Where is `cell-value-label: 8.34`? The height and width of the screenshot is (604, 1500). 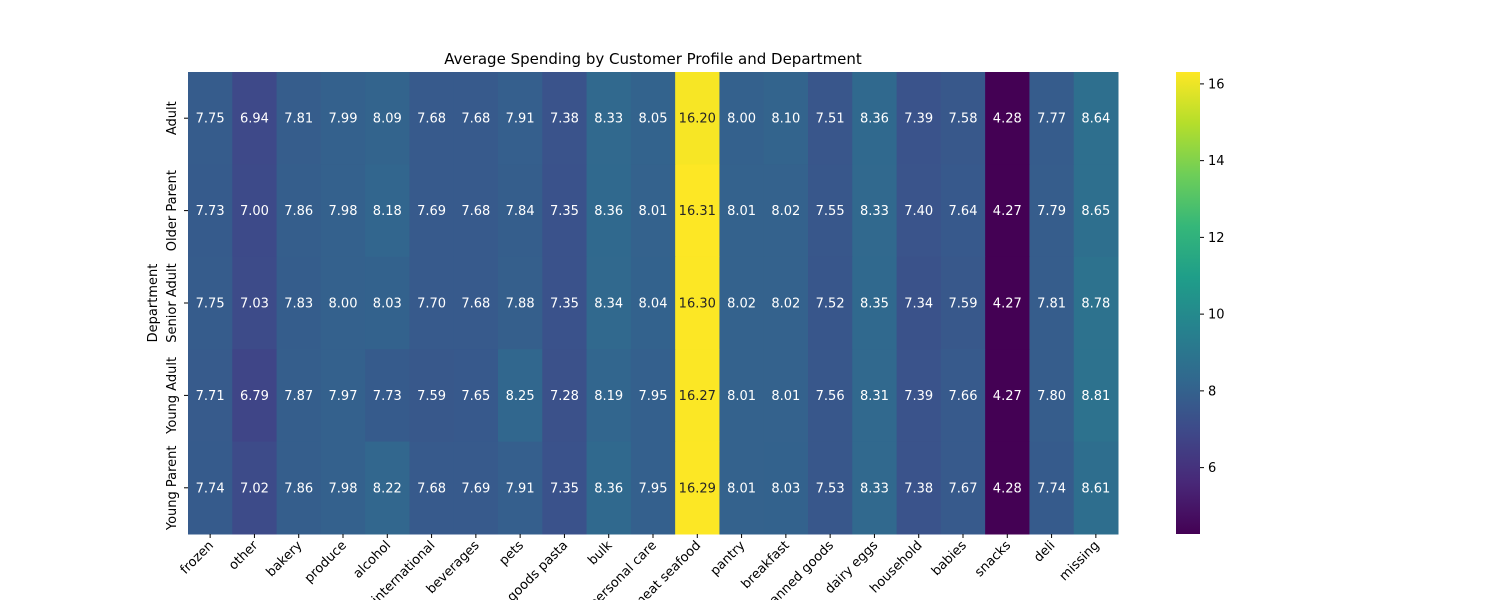 cell-value-label: 8.34 is located at coordinates (608, 304).